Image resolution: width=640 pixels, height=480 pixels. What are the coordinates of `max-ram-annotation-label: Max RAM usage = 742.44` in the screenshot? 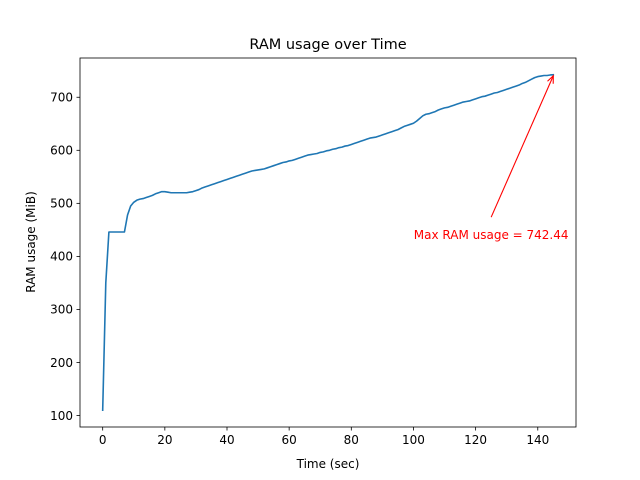 It's located at (491, 235).